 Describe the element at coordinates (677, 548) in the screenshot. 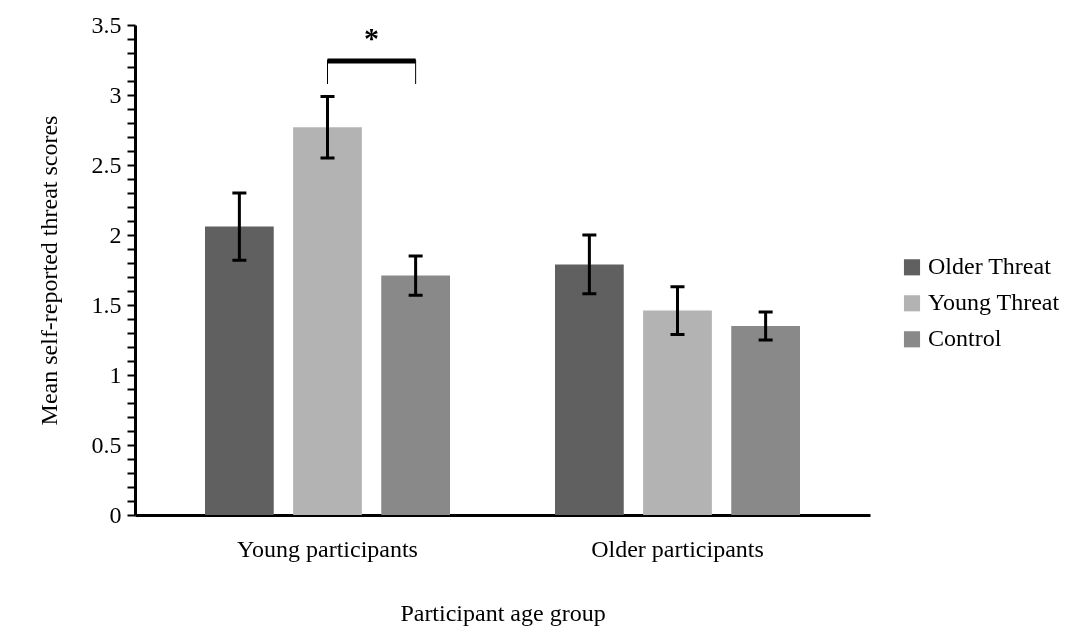

I see `x-tick-label: Older participants` at that location.